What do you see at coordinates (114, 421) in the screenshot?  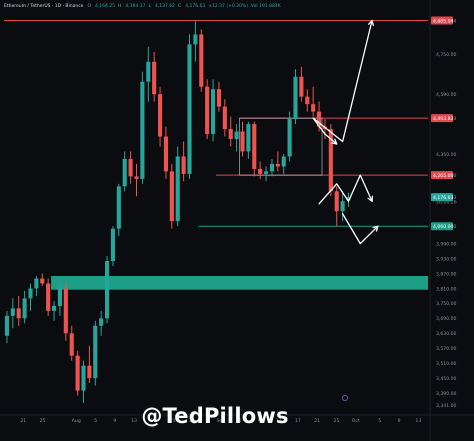 I see `x-tick-label: 9` at bounding box center [114, 421].